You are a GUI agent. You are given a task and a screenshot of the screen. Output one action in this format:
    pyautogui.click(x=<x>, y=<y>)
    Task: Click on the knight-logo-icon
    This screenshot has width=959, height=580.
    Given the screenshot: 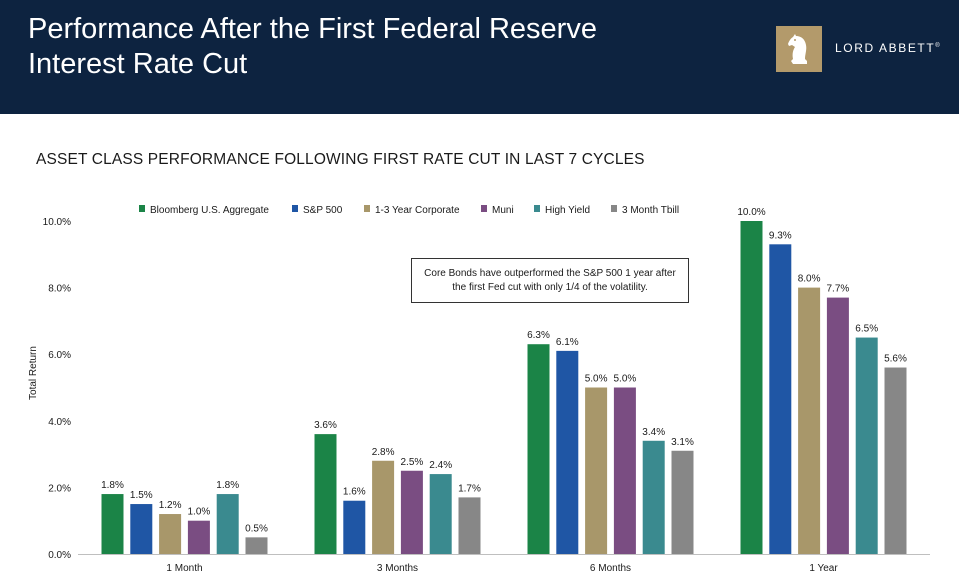 What is the action you would take?
    pyautogui.click(x=799, y=49)
    